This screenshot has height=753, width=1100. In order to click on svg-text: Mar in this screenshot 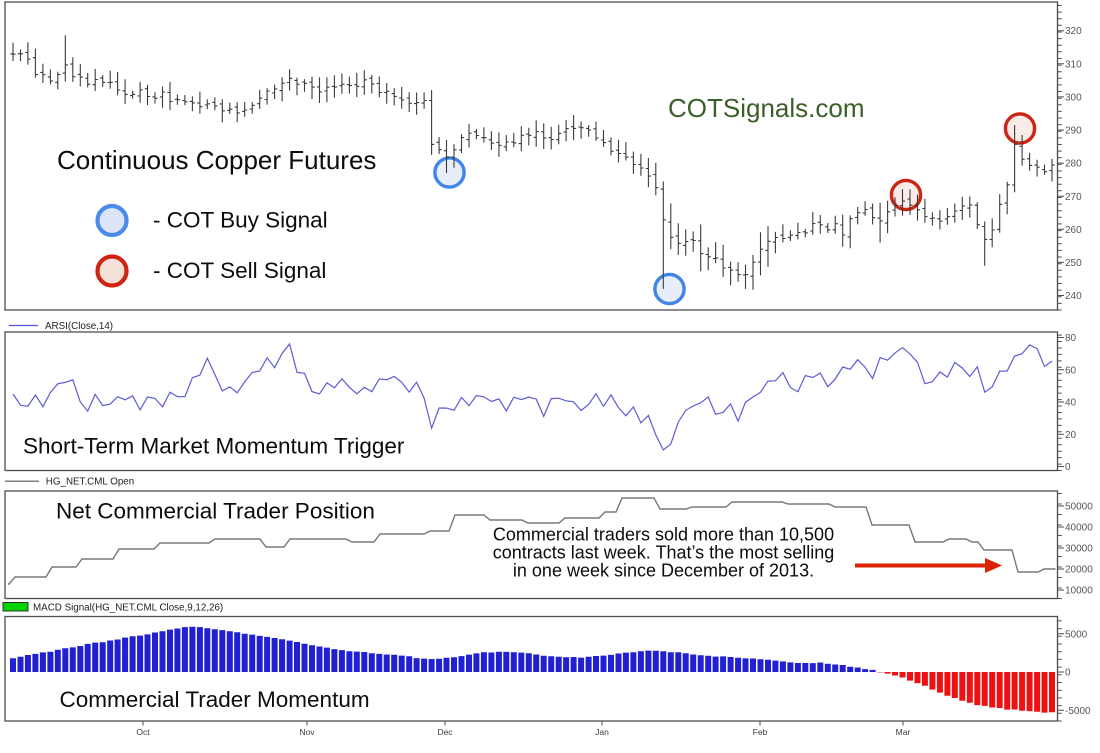, I will do `click(903, 732)`.